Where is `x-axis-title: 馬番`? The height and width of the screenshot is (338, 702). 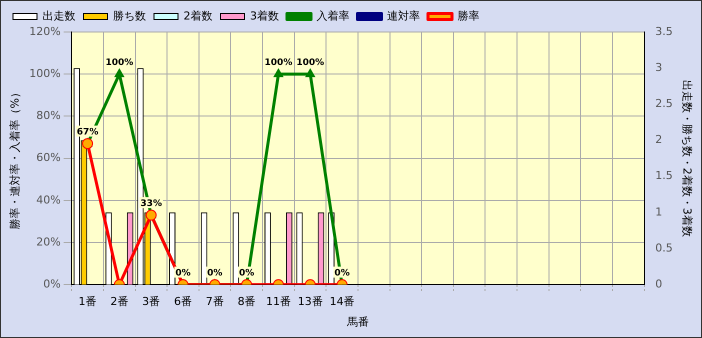 x-axis-title: 馬番 is located at coordinates (357, 321).